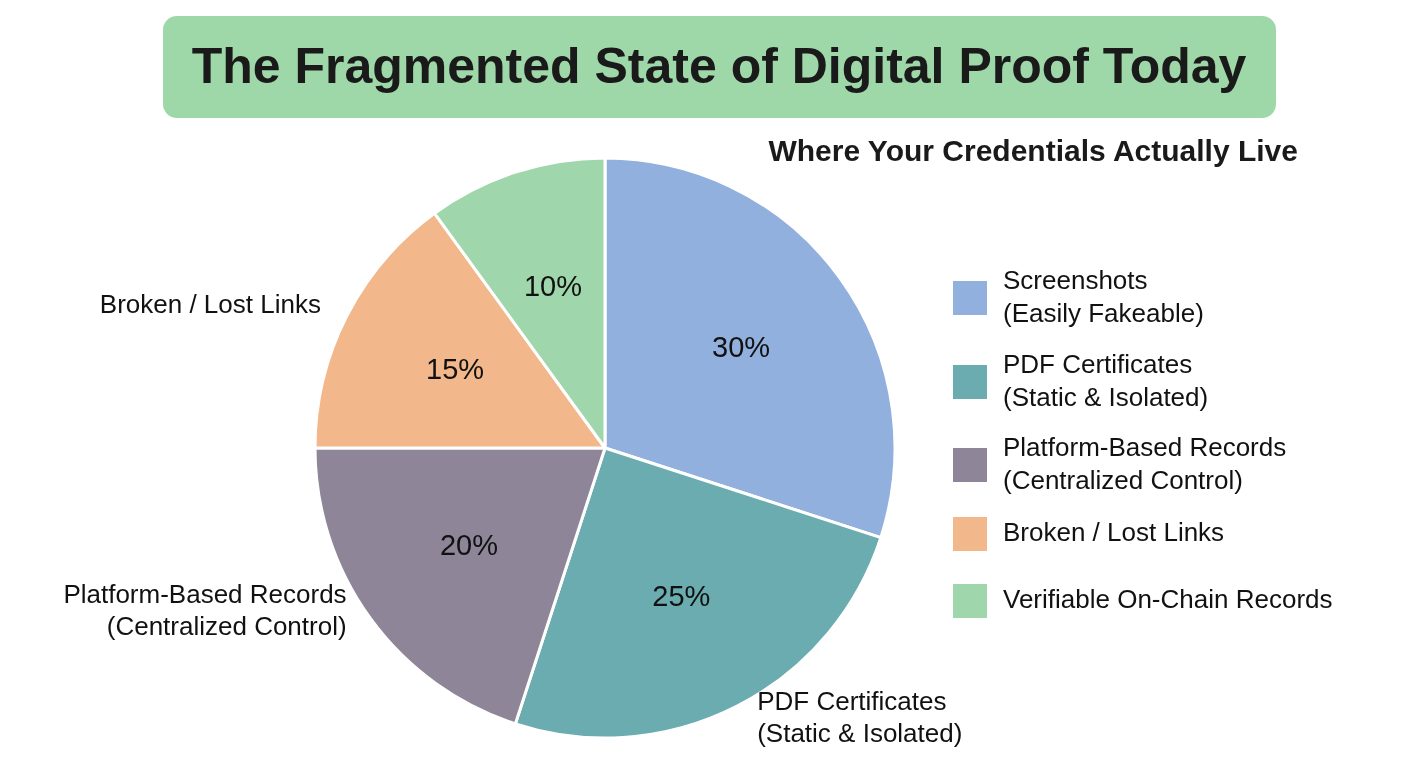  Describe the element at coordinates (455, 369) in the screenshot. I see `data-label: 15%` at that location.